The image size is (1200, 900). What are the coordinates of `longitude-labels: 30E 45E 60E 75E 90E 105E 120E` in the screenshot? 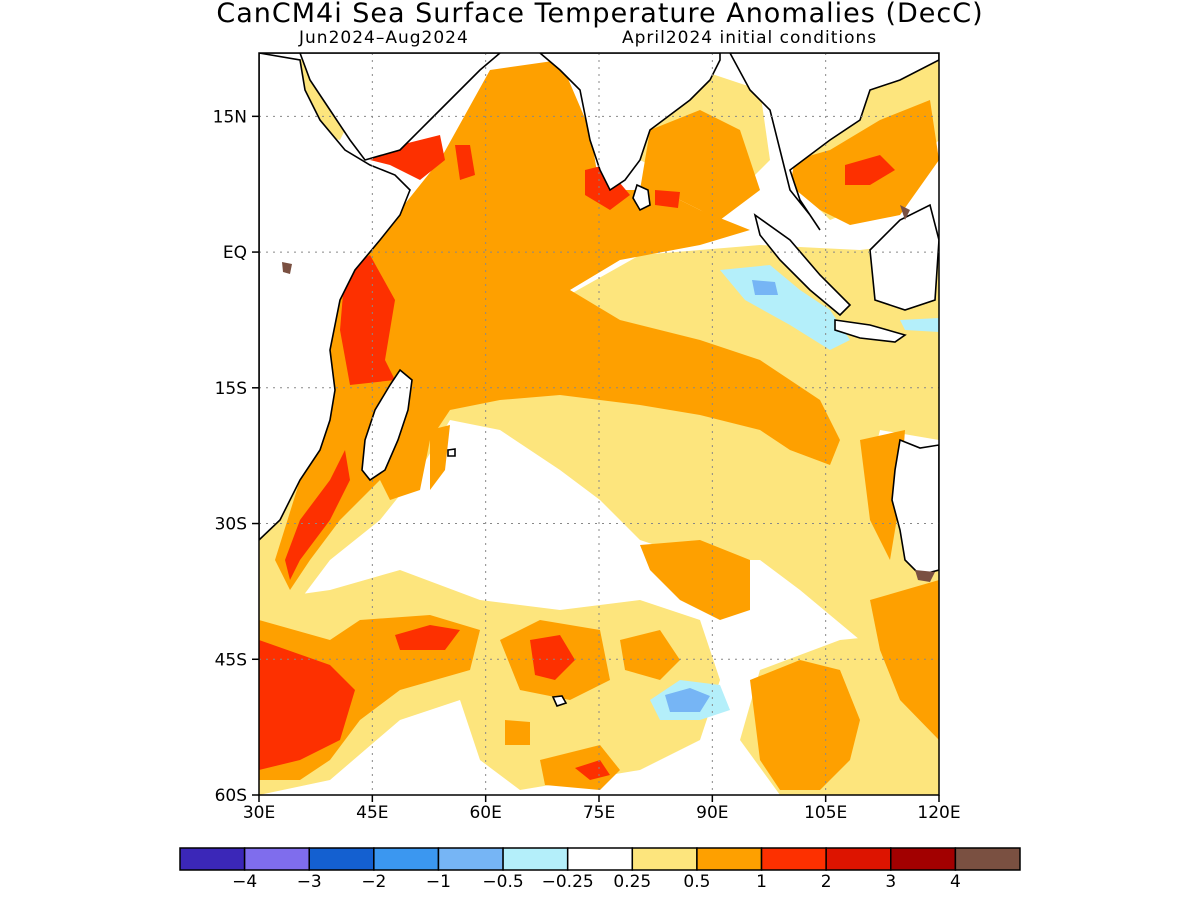 It's located at (602, 813).